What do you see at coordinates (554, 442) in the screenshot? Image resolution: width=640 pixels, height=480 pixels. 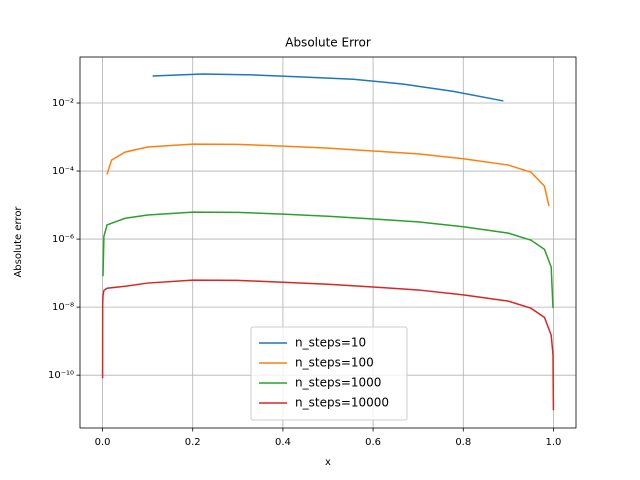 I see `x-tick-label: 1.0` at bounding box center [554, 442].